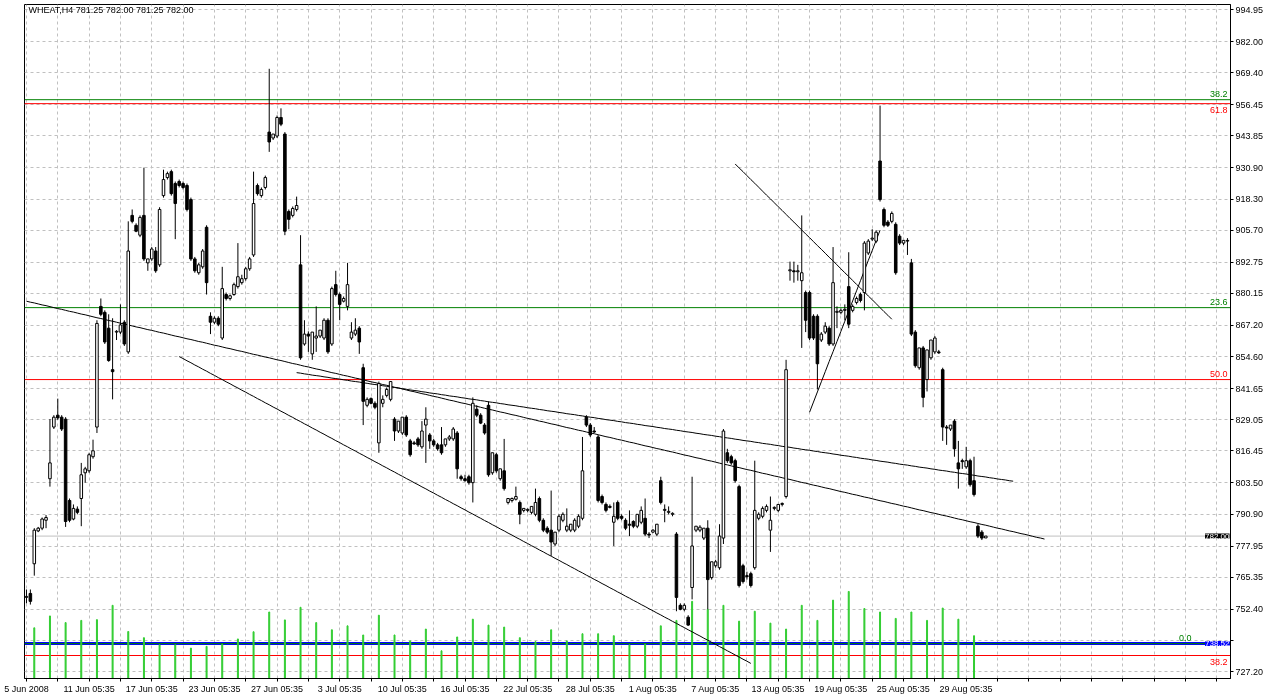  What do you see at coordinates (89, 688) in the screenshot?
I see `x-tick-label: 11 Jun 05:35` at bounding box center [89, 688].